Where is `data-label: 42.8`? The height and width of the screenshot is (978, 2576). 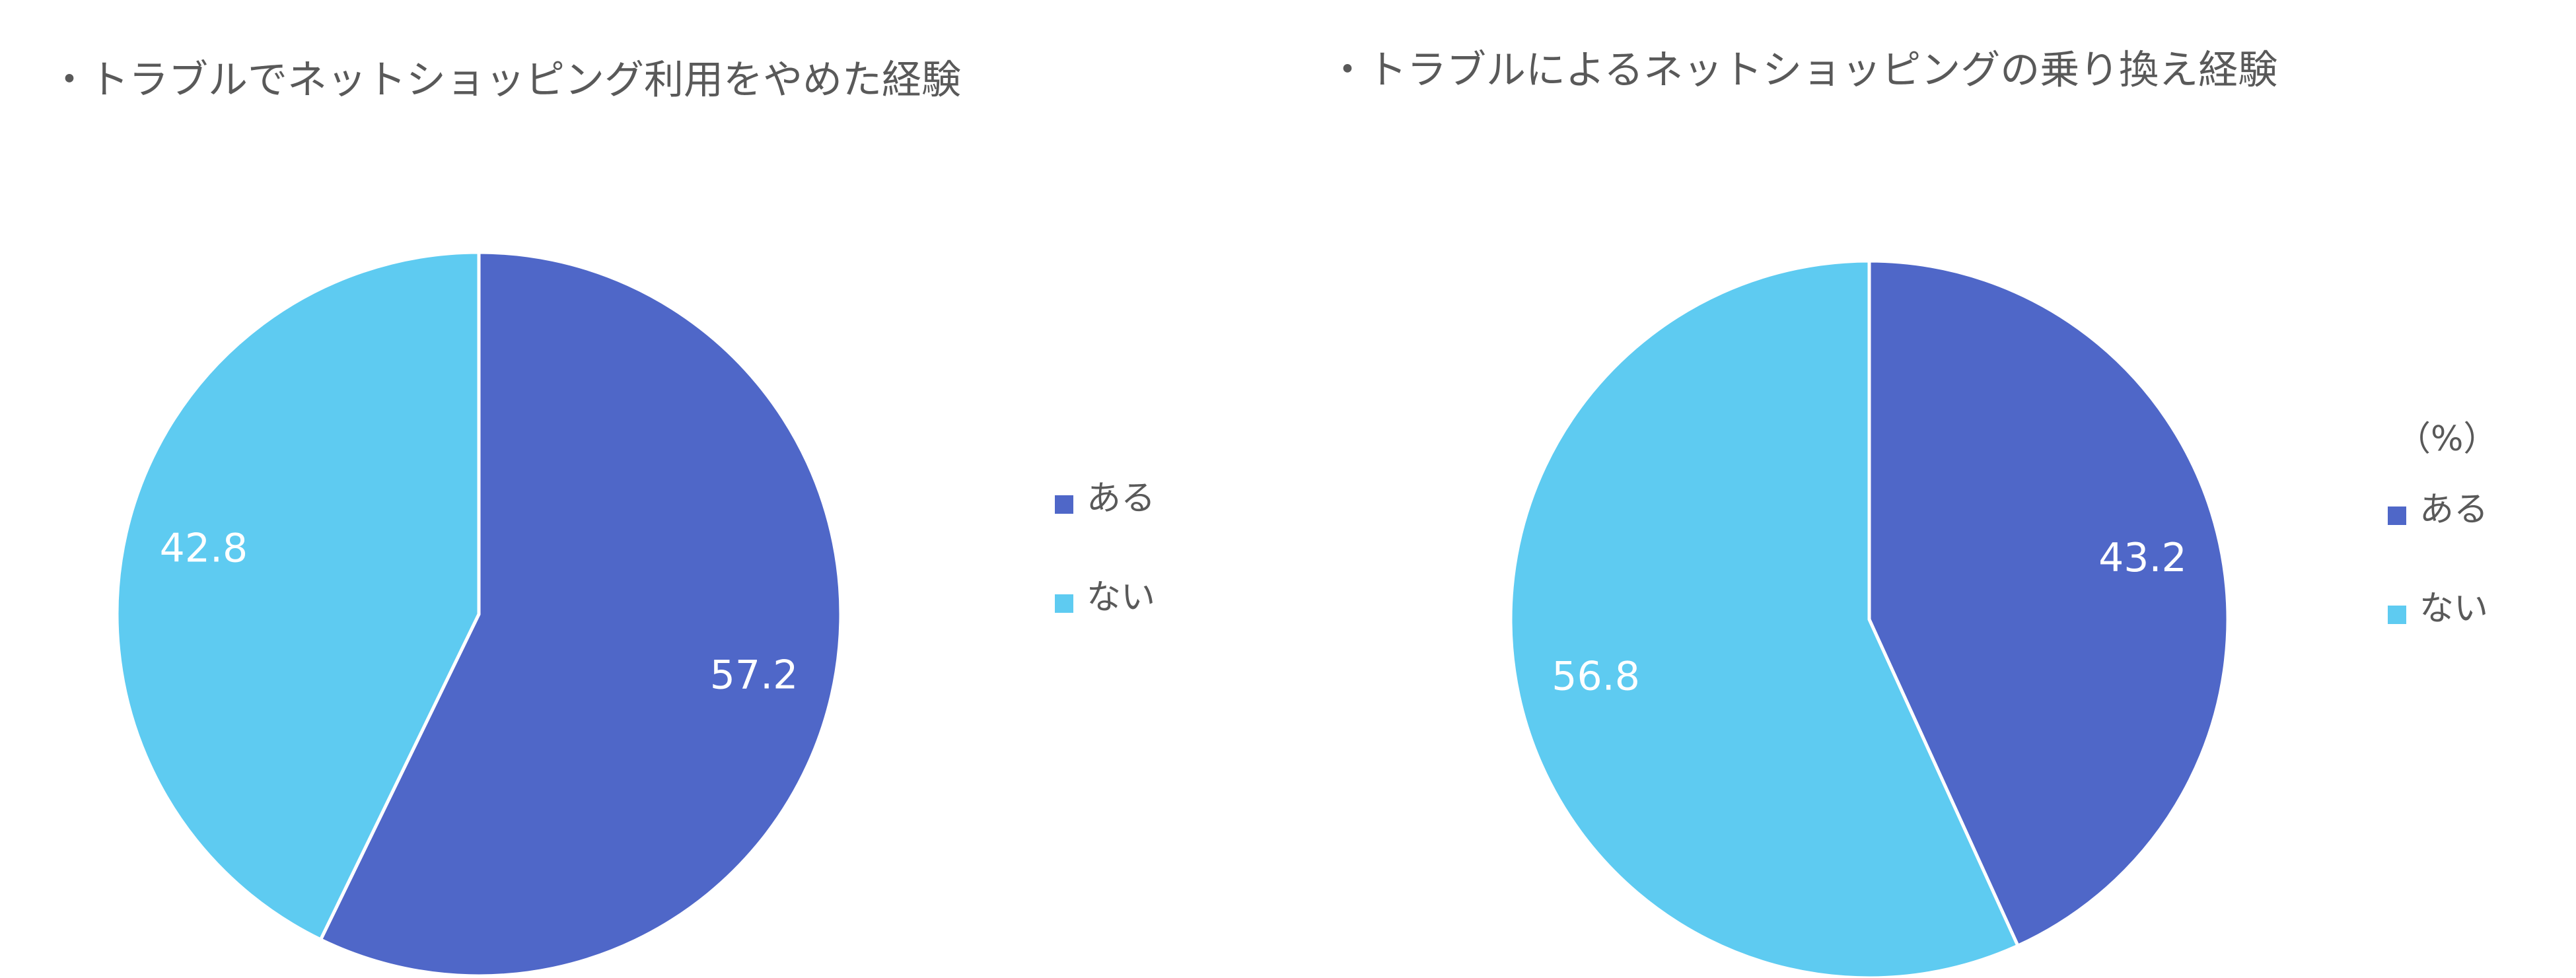
data-label: 42.8 is located at coordinates (204, 549).